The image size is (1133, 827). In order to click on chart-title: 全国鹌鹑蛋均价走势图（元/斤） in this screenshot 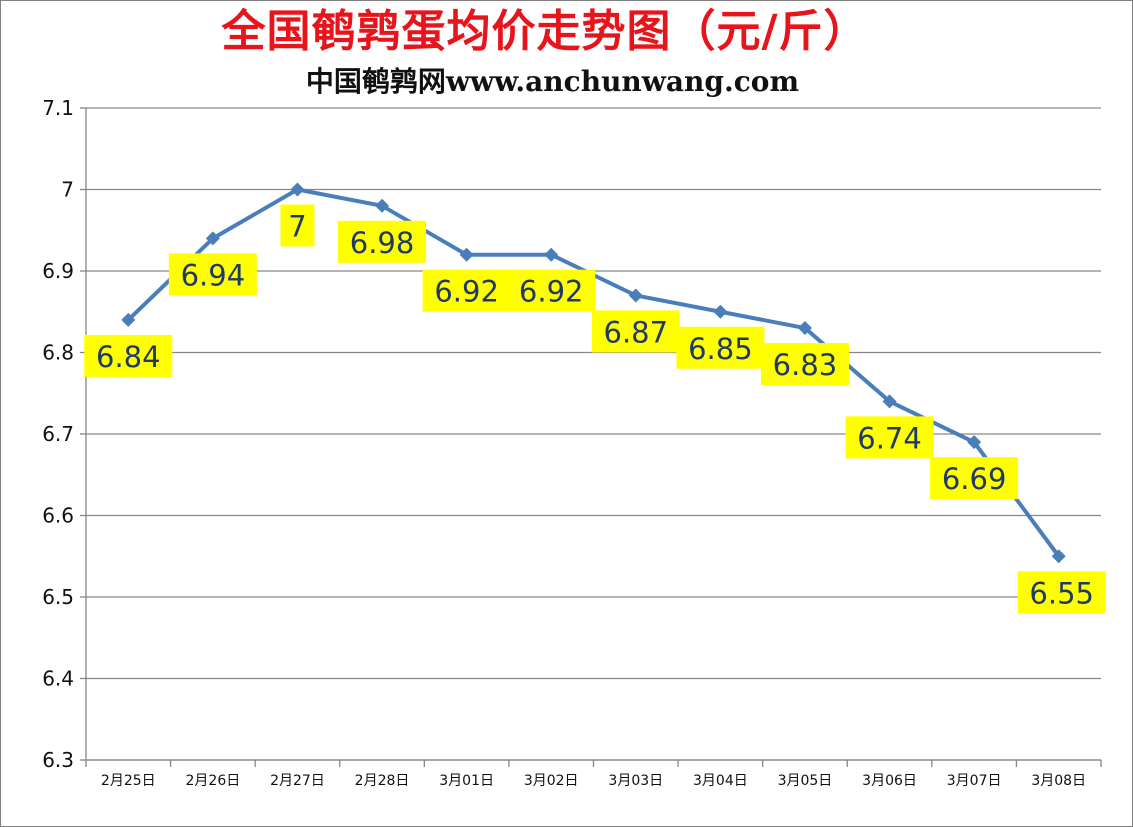, I will do `click(545, 31)`.